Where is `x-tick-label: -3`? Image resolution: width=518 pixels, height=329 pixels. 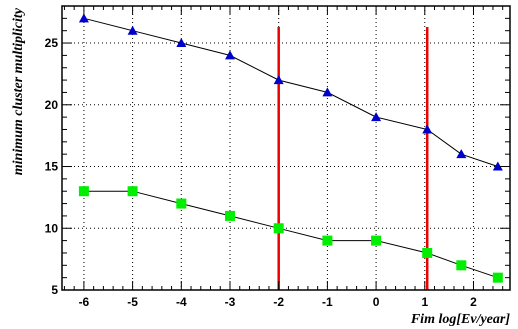 x-tick-label: -3 is located at coordinates (230, 302).